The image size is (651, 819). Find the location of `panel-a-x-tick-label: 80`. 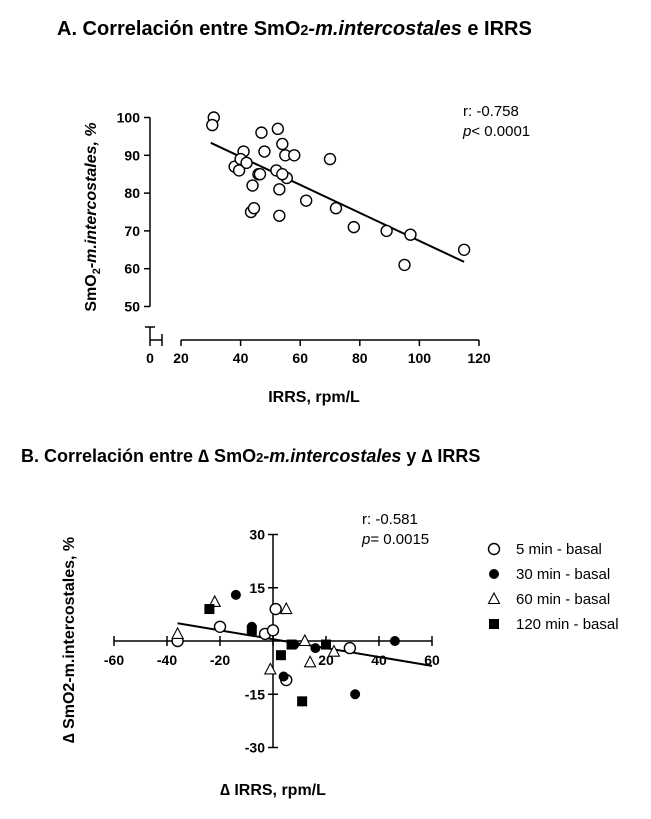

panel-a-x-tick-label: 80 is located at coordinates (360, 358).